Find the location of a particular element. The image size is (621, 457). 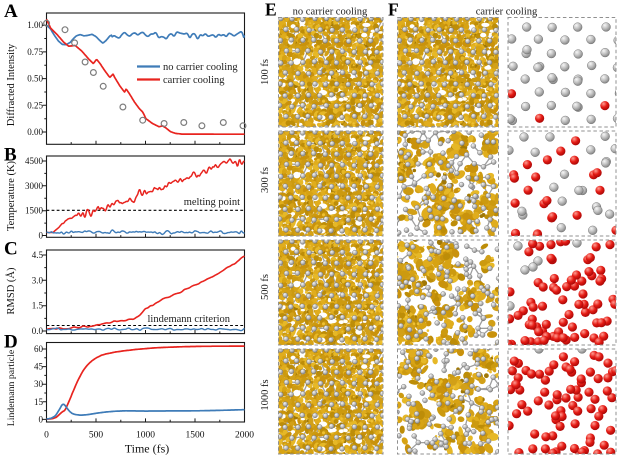

svg-text: 500 is located at coordinates (96, 436).